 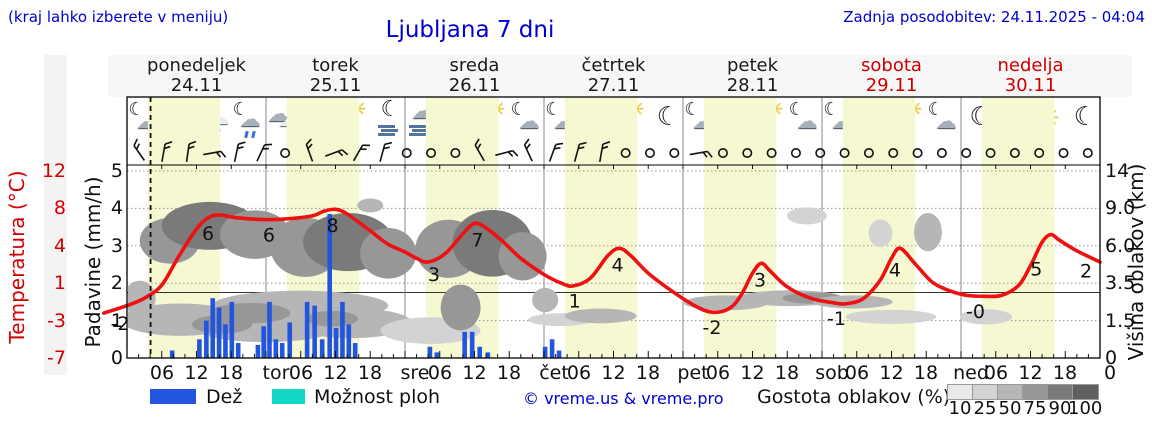 I want to click on day-abbr-label: ned, so click(x=971, y=373).